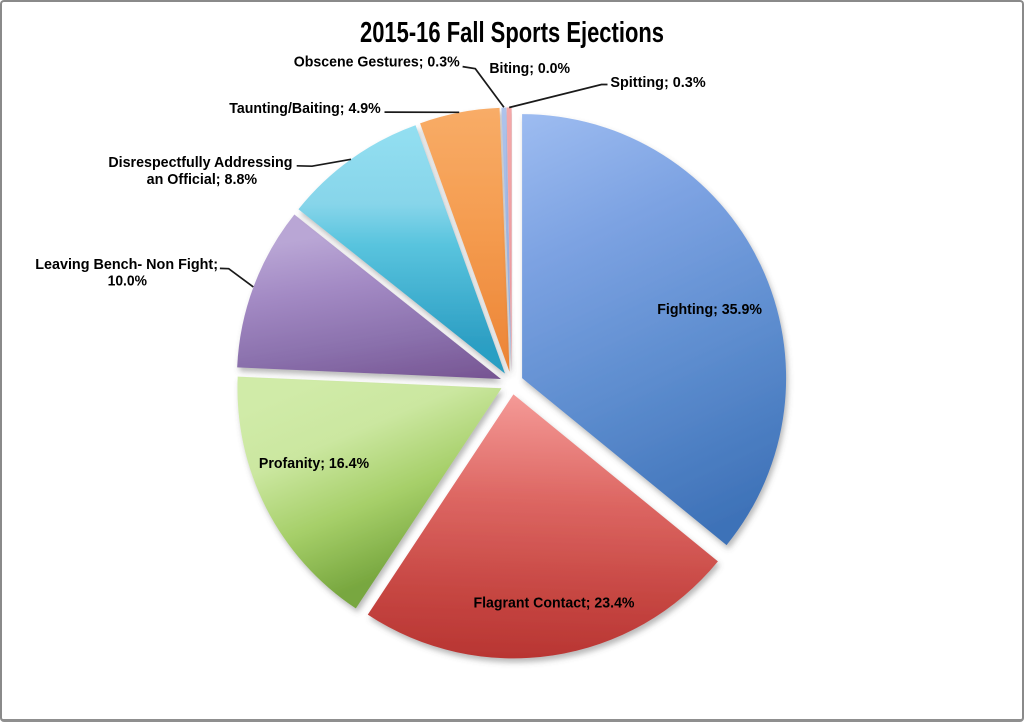  Describe the element at coordinates (529, 68) in the screenshot. I see `svg-text: Biting; 0.0%` at that location.